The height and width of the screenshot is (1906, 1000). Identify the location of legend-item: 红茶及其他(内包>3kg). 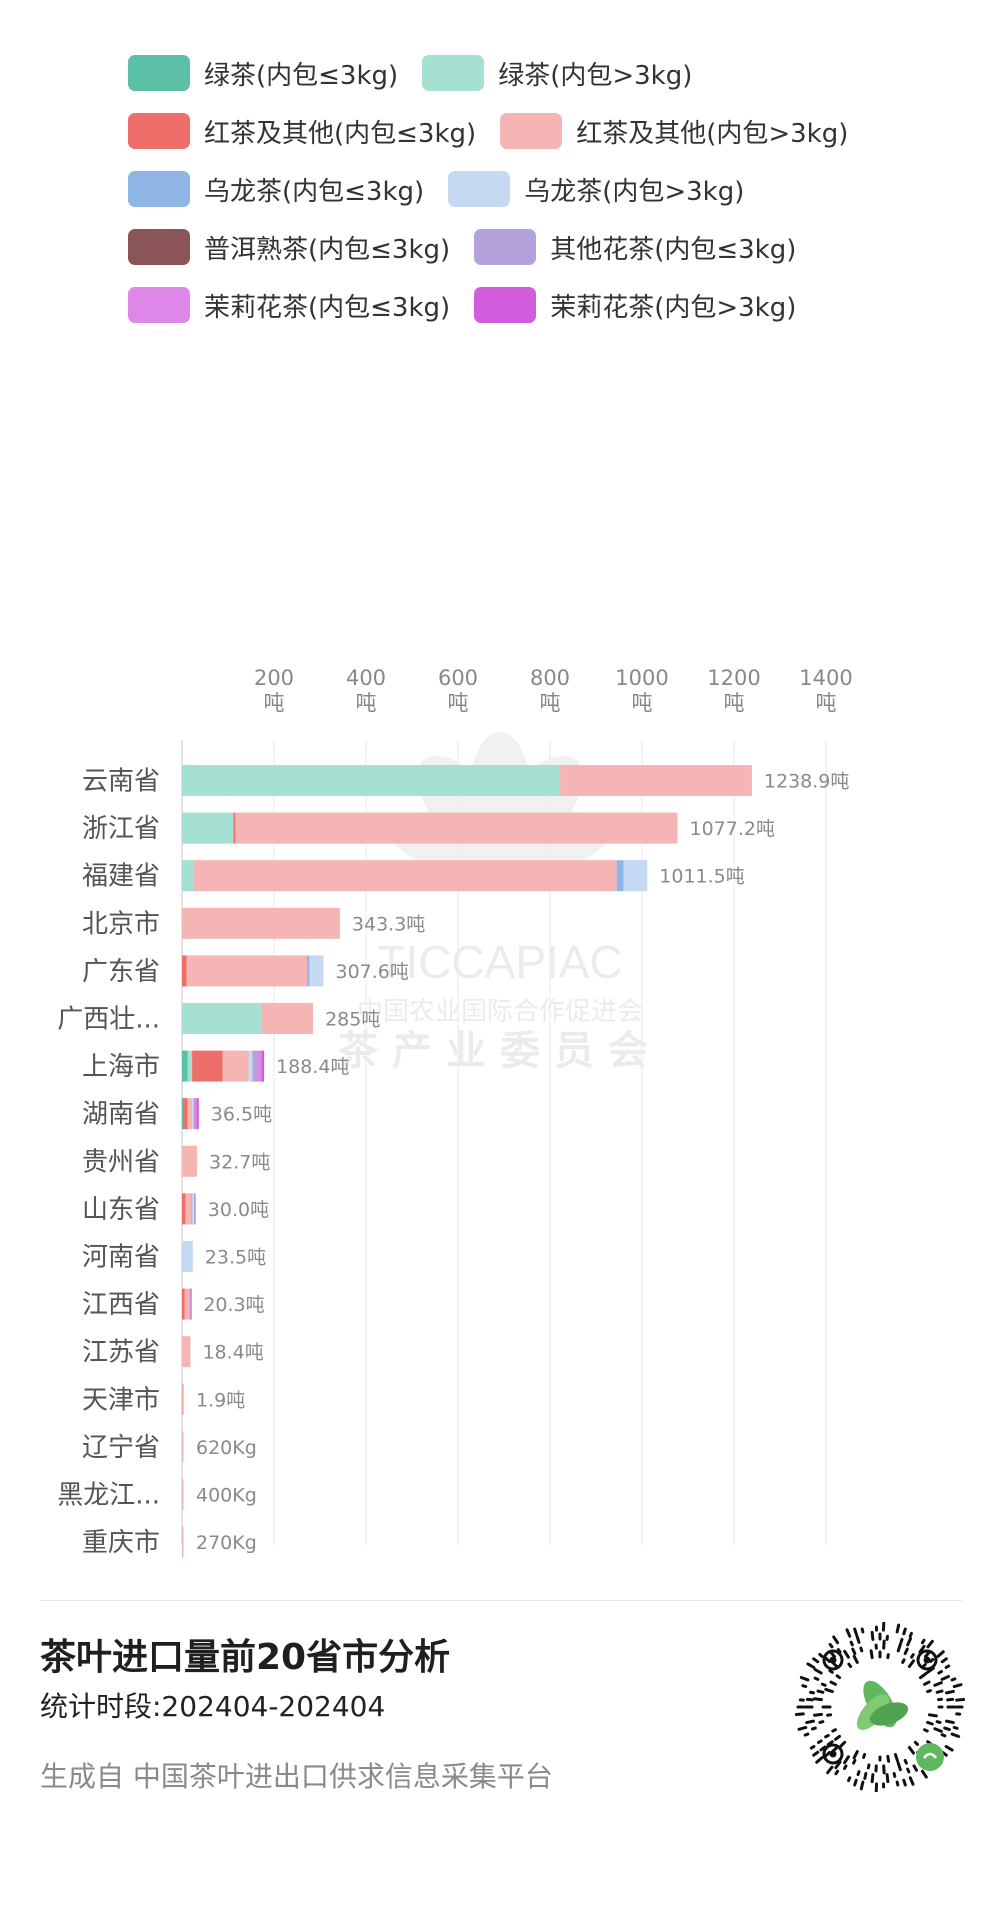
(674, 131).